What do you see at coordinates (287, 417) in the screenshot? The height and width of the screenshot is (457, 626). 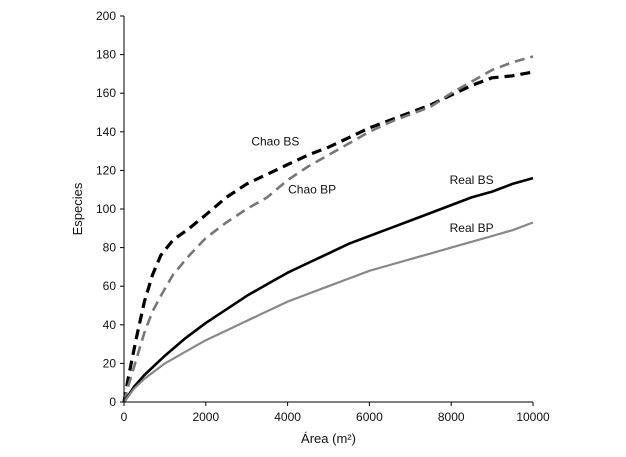 I see `x-tick-label: 4000` at bounding box center [287, 417].